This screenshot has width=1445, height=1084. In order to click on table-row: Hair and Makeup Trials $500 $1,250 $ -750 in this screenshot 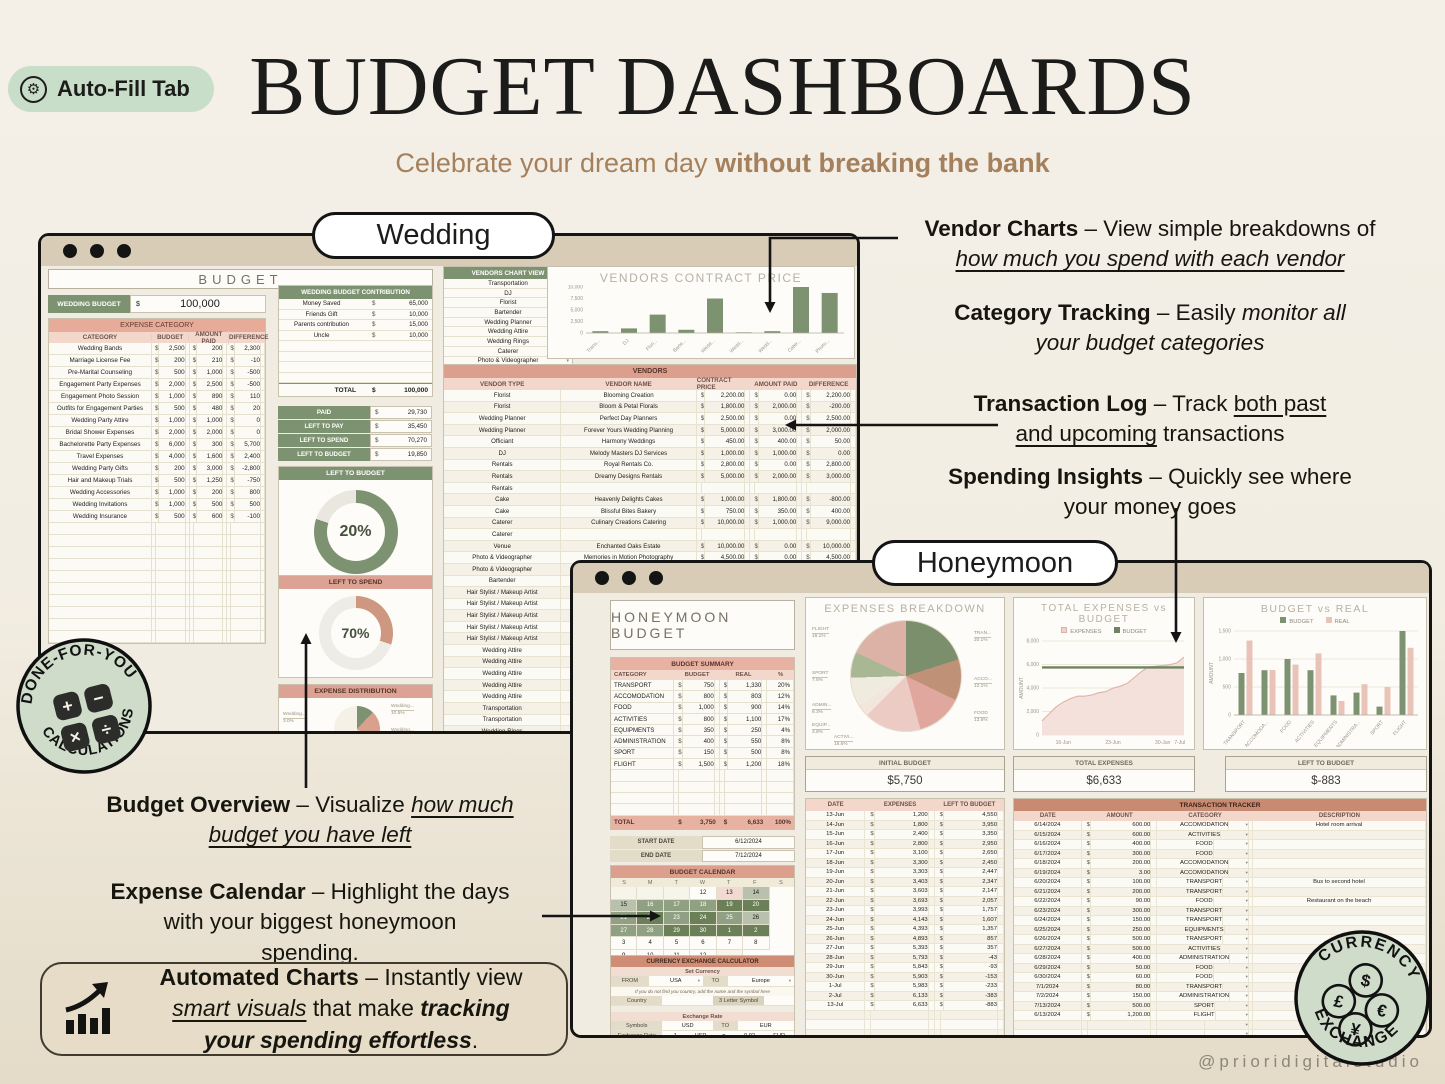, I will do `click(157, 481)`.